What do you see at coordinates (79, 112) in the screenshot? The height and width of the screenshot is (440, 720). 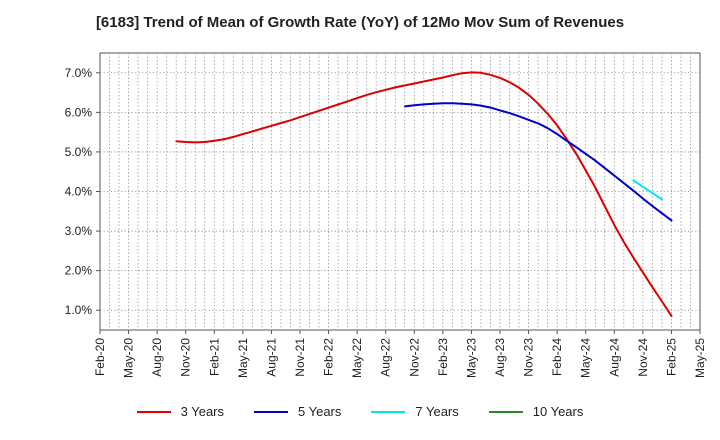 I see `y-tick-label: 6.0%` at bounding box center [79, 112].